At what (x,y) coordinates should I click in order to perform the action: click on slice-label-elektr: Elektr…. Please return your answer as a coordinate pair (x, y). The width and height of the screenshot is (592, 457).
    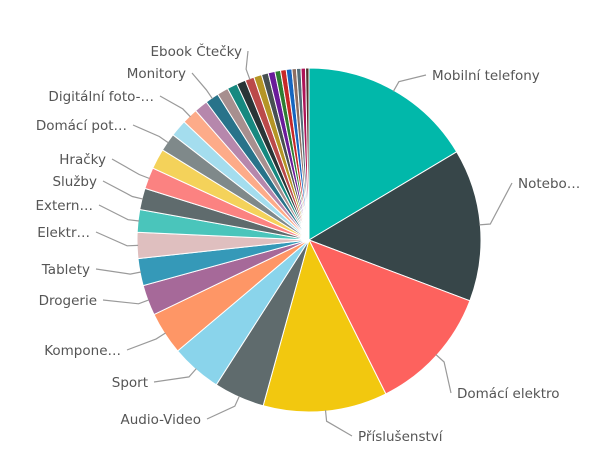
    Looking at the image, I should click on (63, 233).